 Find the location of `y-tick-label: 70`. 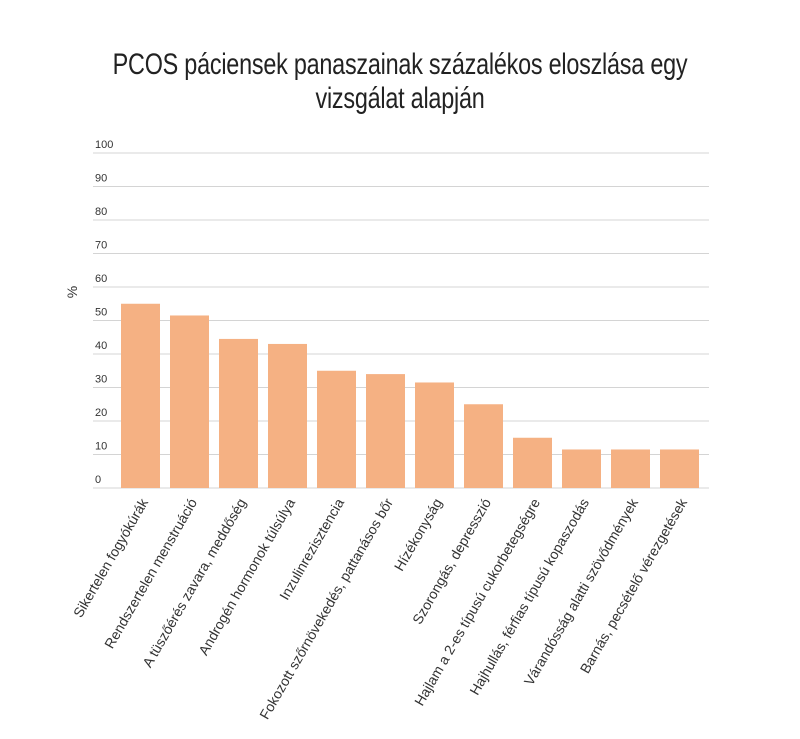

y-tick-label: 70 is located at coordinates (101, 246).